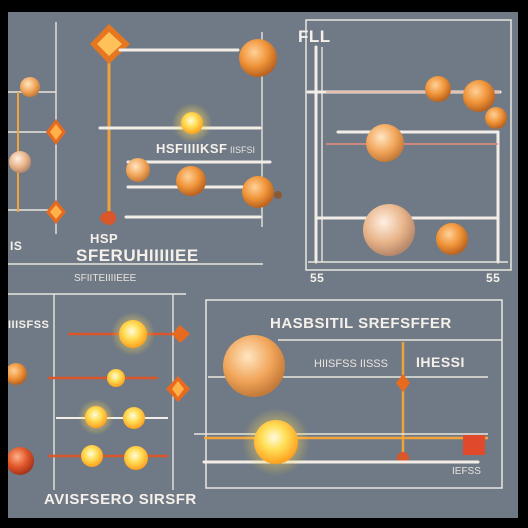  Describe the element at coordinates (317, 278) in the screenshot. I see `axis-label-left: 55` at that location.